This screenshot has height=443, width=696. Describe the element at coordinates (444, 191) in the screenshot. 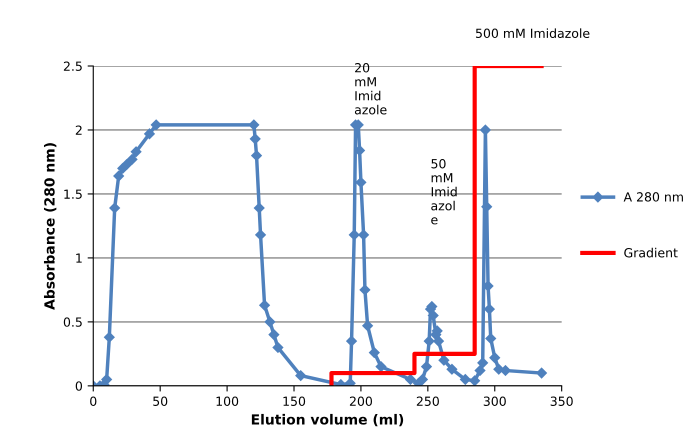

I see `annotation: 50 mM Imid azol e` at that location.